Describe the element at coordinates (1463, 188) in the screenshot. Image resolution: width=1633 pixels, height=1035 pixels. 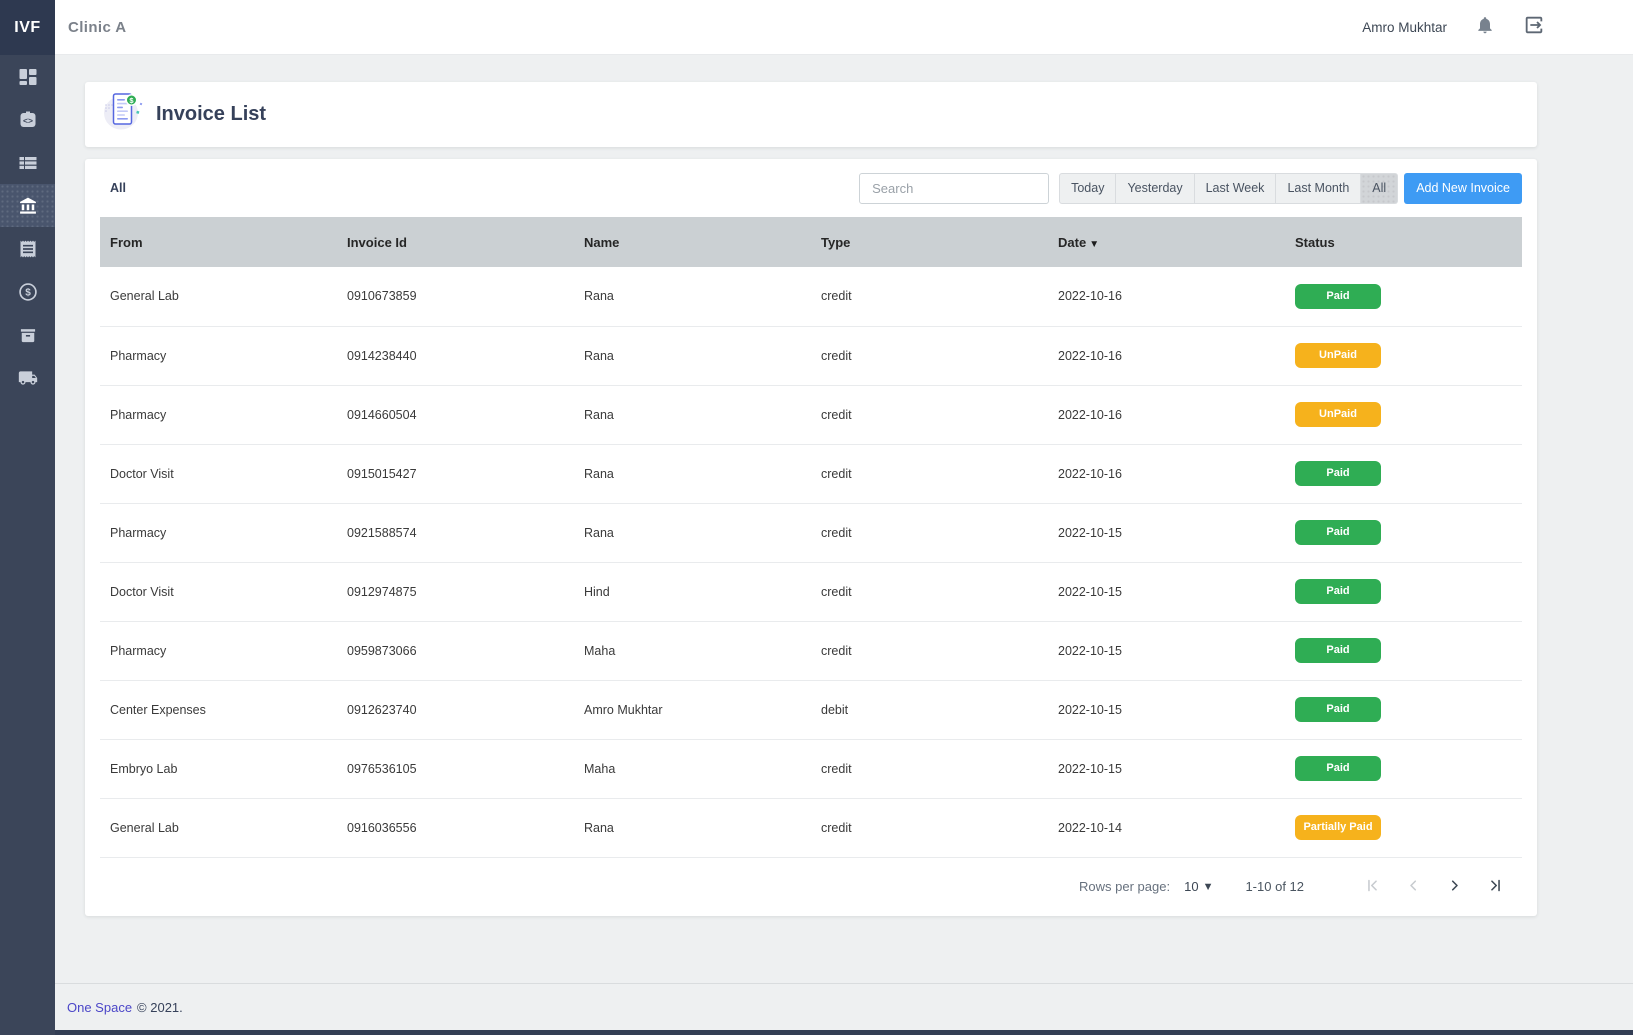
I see `add-new-invoice-button: Add New Invoice` at that location.